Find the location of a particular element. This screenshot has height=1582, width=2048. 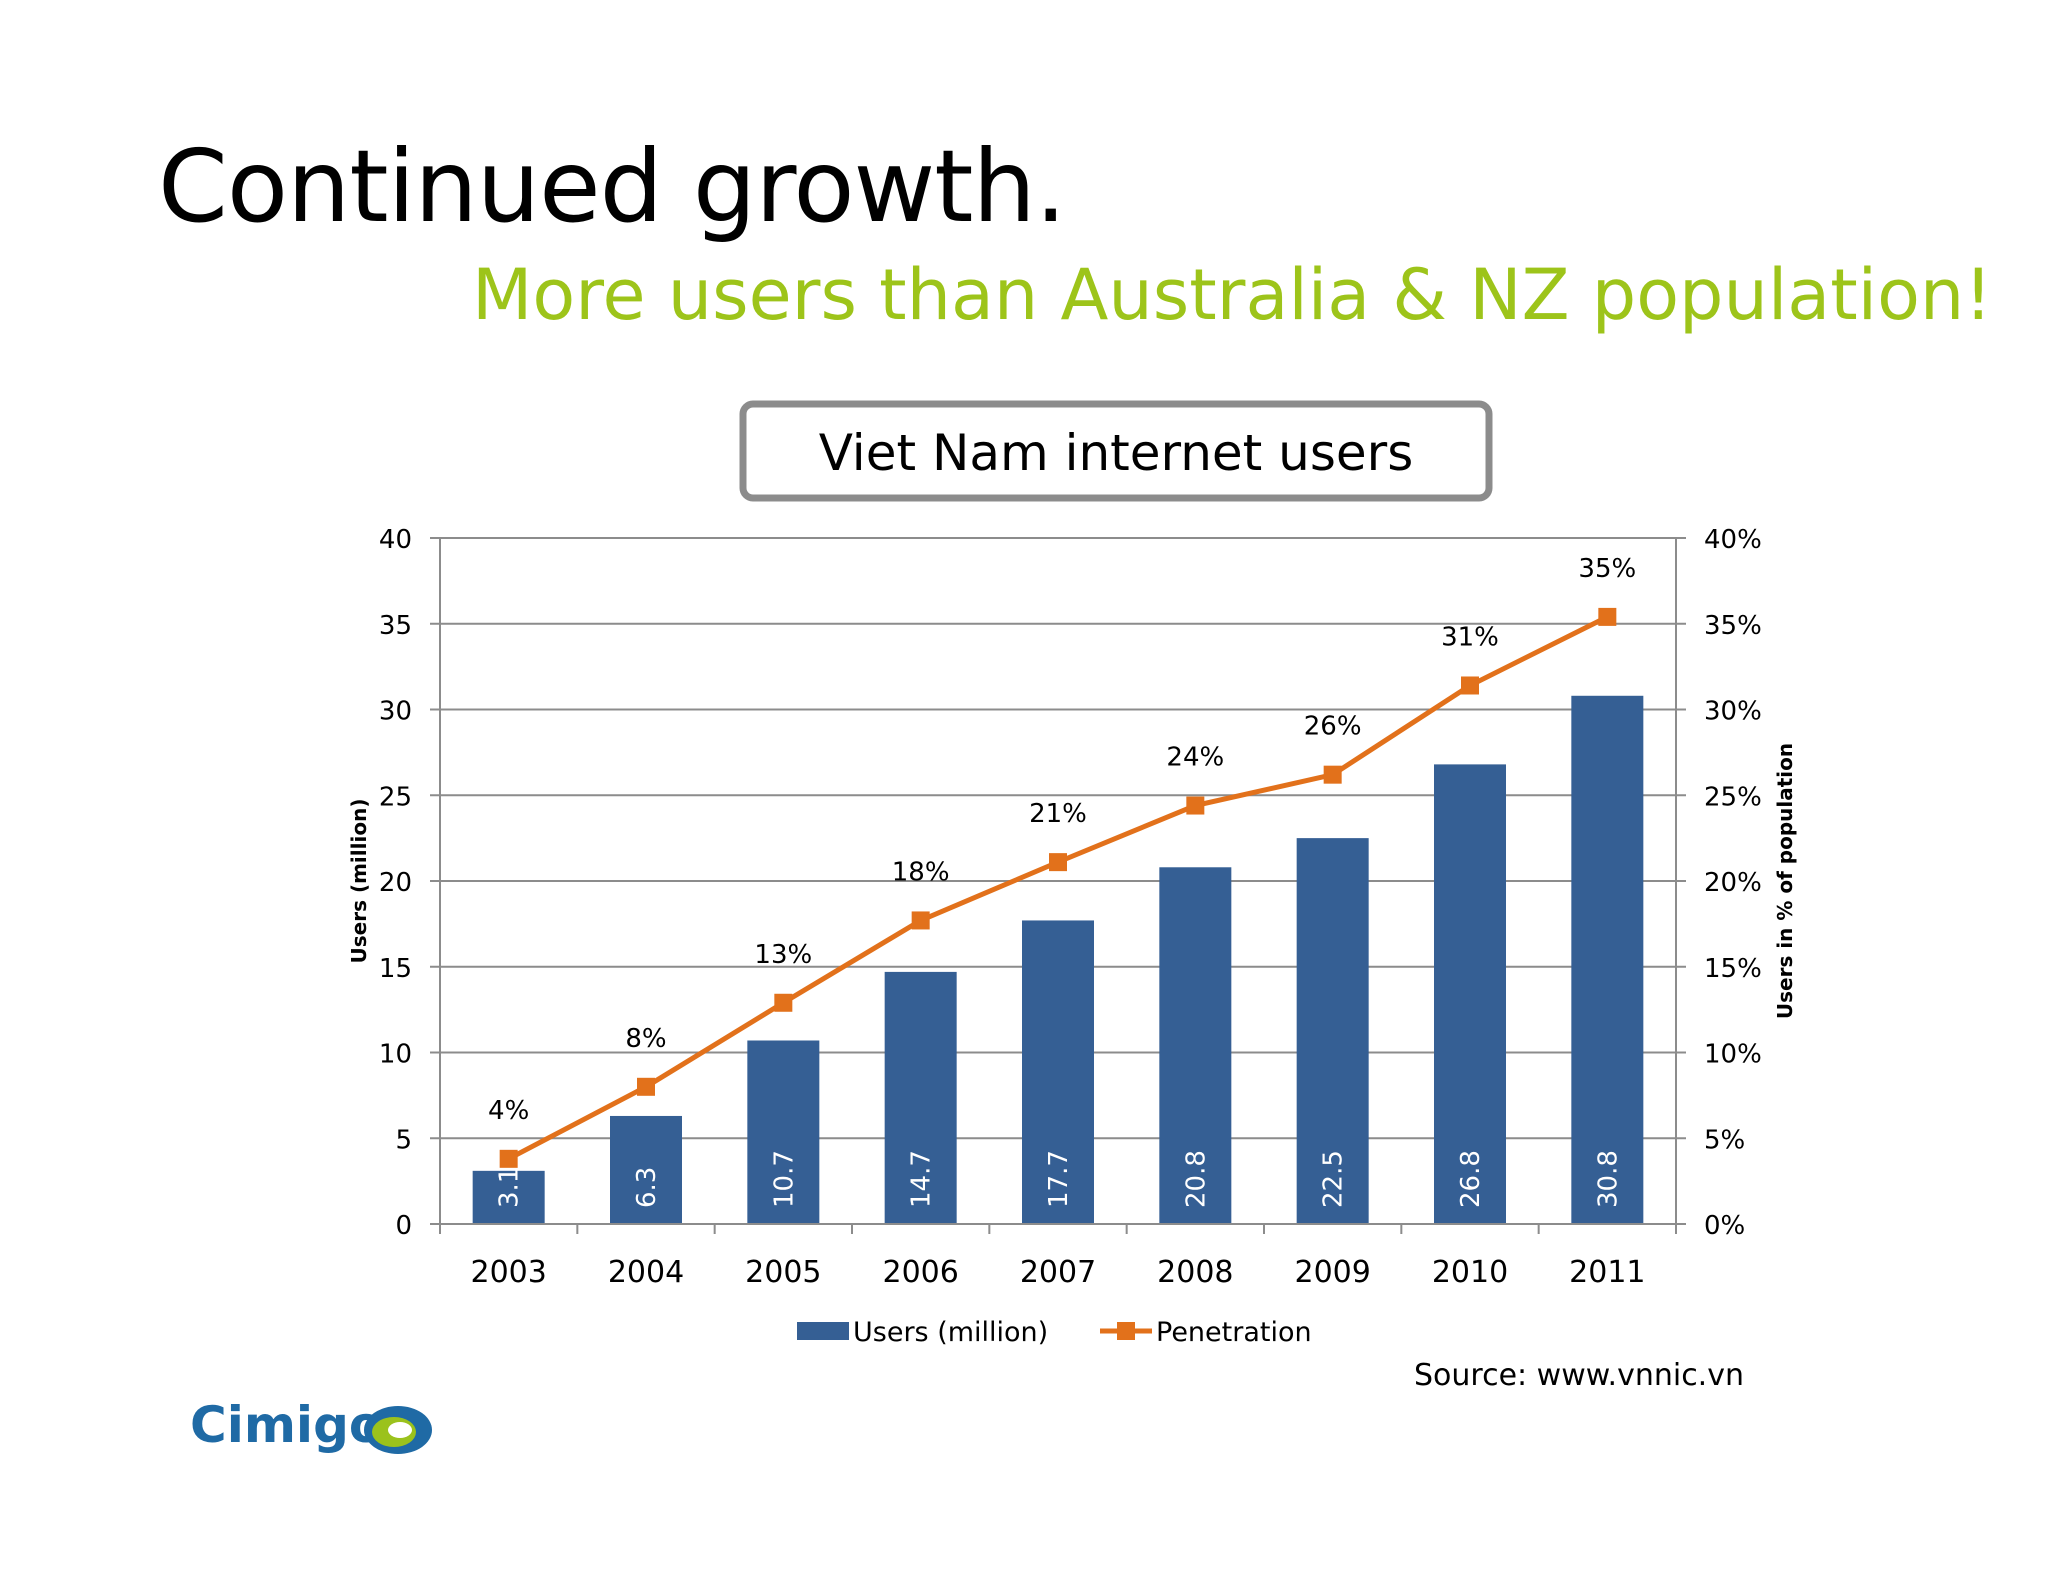

line-value-label: 4% is located at coordinates (508, 1111).